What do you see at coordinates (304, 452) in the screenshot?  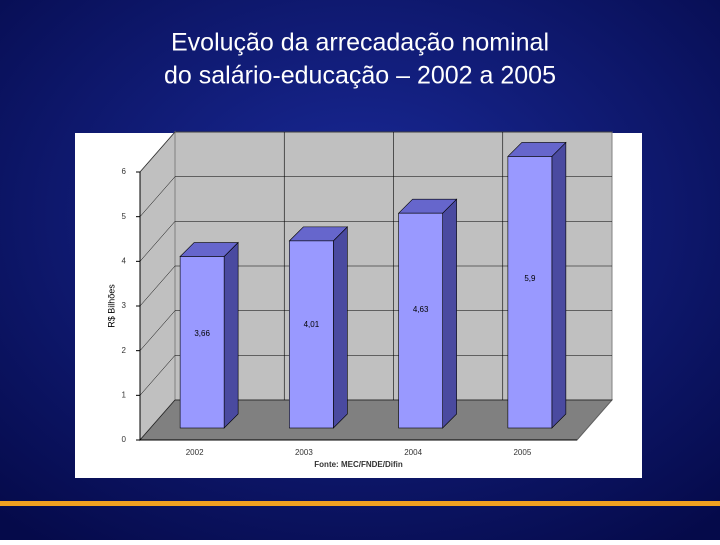 I see `x-tick-label: 2003` at bounding box center [304, 452].